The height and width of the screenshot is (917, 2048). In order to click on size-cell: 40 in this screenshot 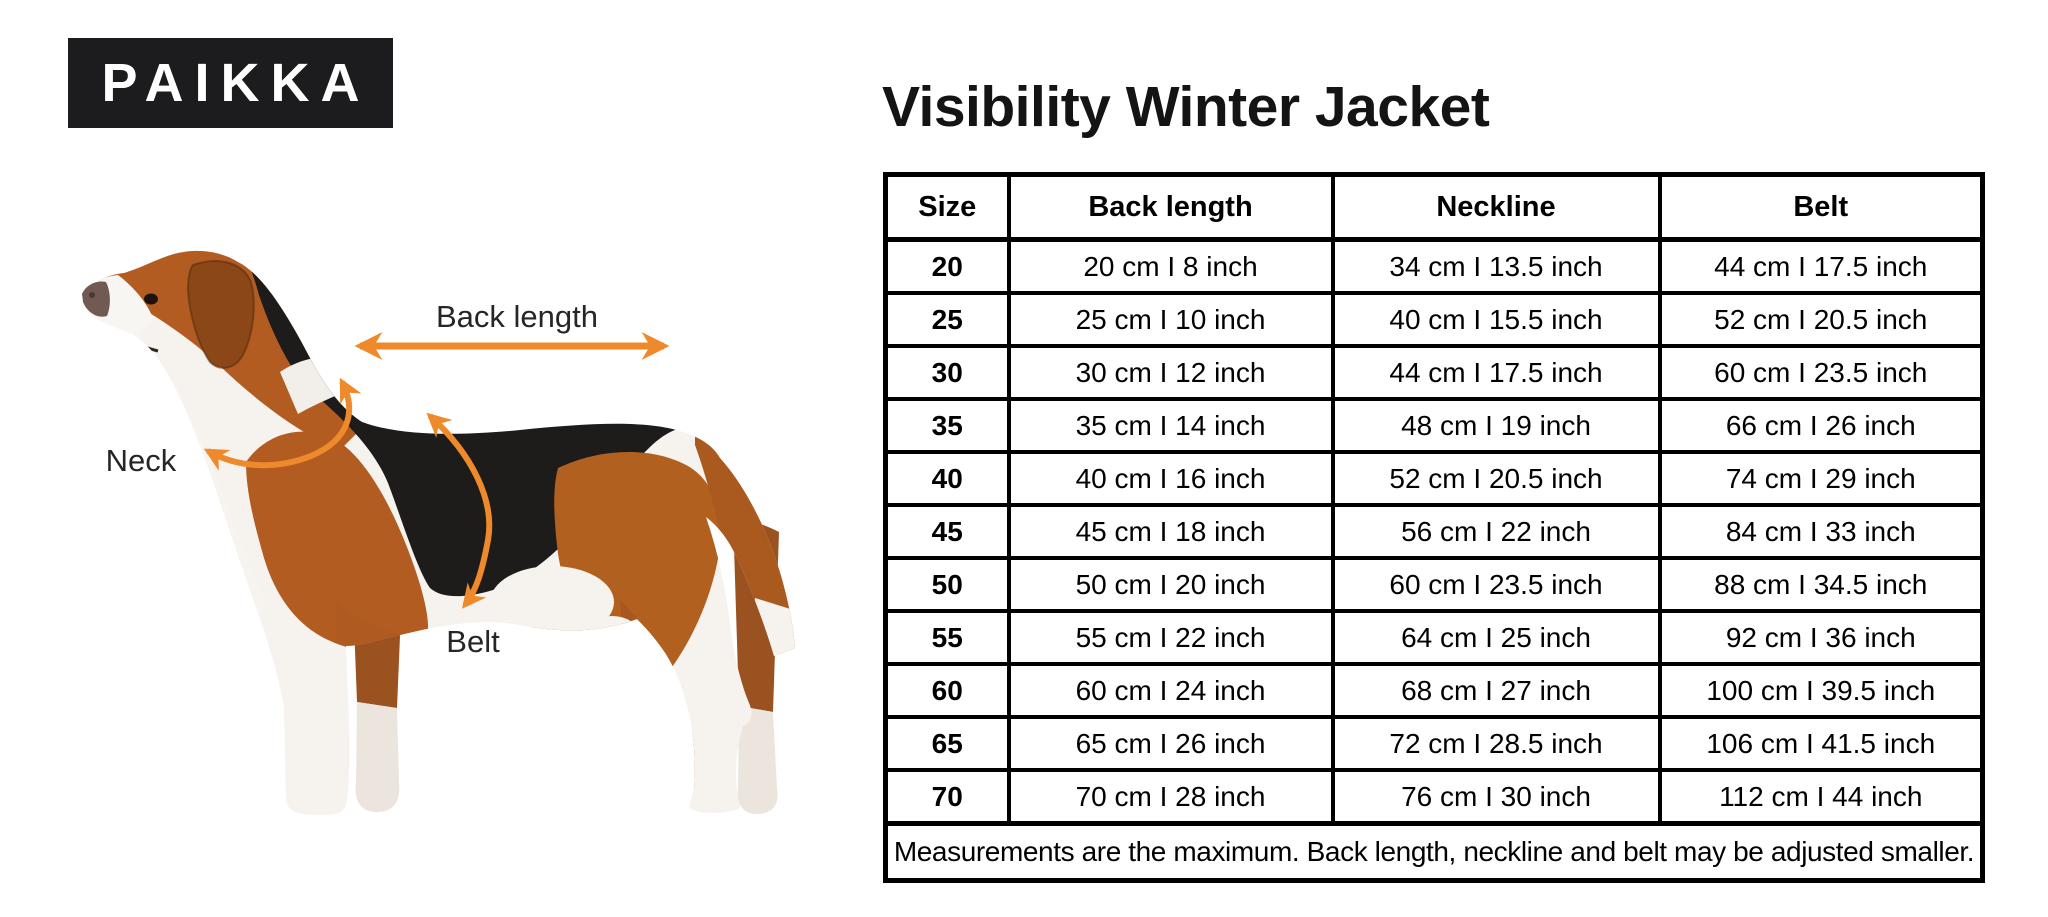, I will do `click(947, 478)`.